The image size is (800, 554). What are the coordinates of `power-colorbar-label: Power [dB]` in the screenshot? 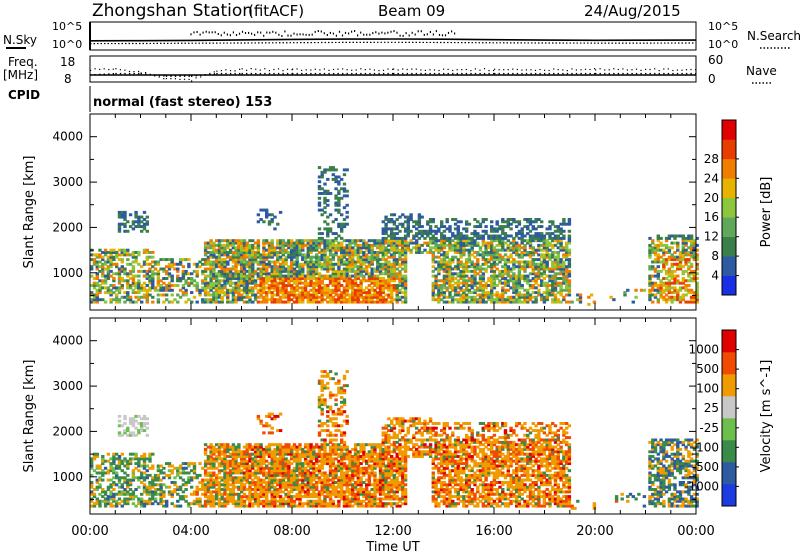 It's located at (766, 212).